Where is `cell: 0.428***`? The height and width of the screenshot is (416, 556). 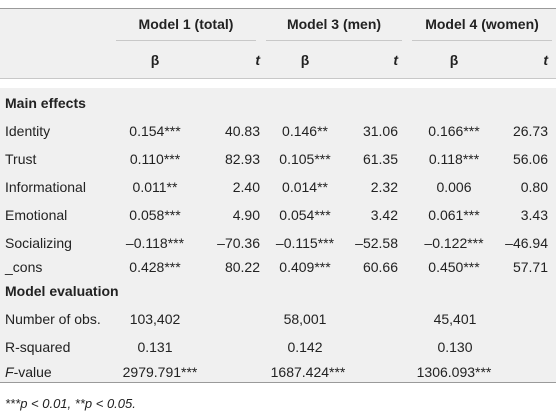 cell: 0.428*** is located at coordinates (155, 267).